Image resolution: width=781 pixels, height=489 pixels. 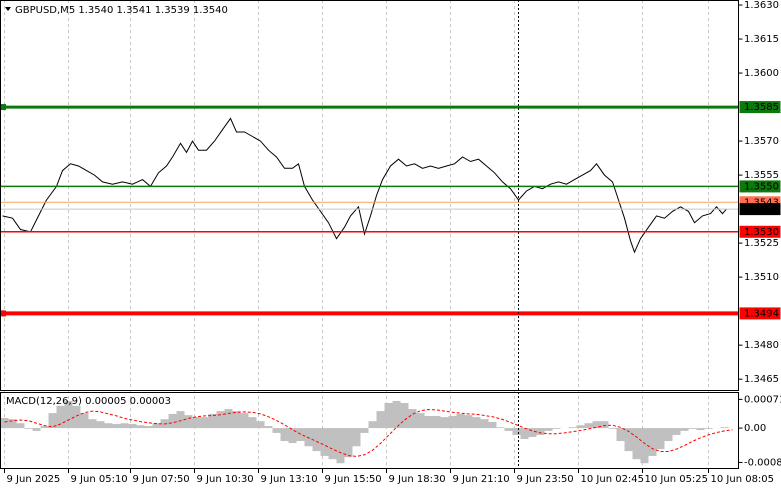 I want to click on y-tick-label: 1.3465, so click(x=761, y=379).